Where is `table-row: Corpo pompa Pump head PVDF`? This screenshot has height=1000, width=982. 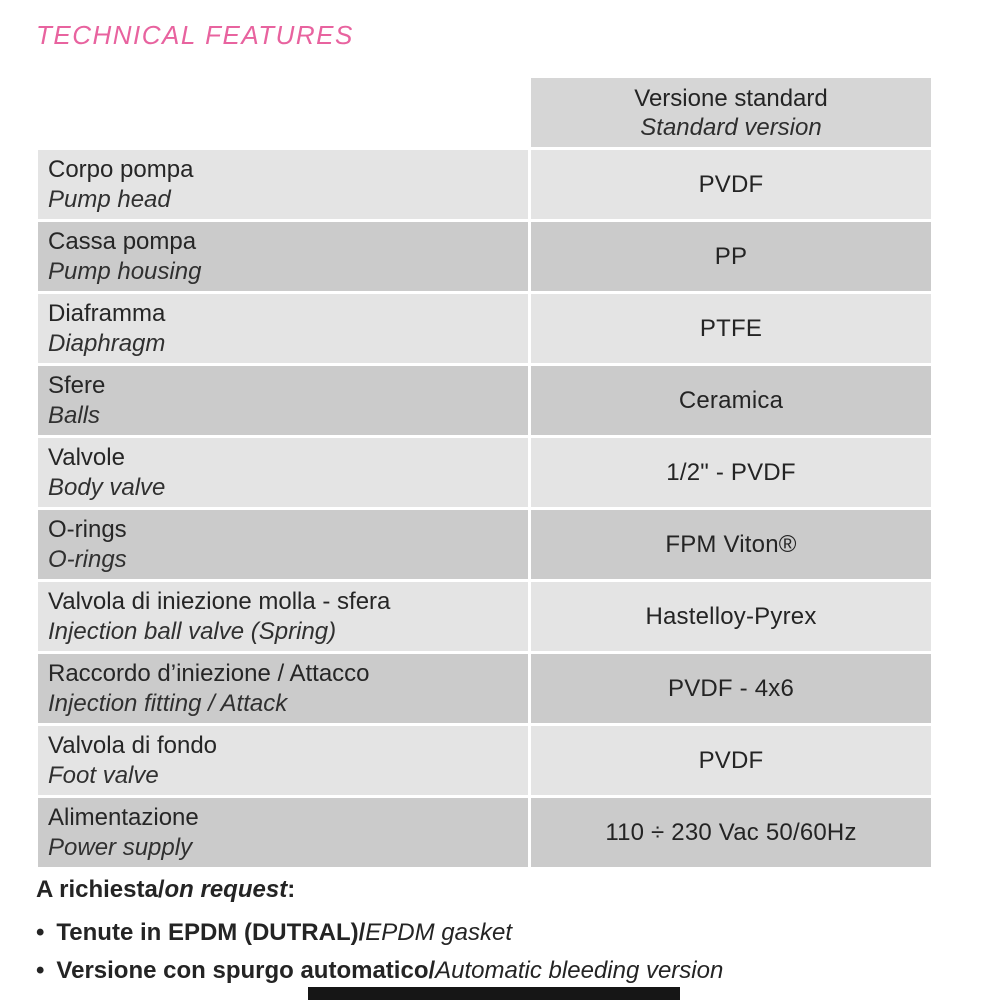 table-row: Corpo pompa Pump head PVDF is located at coordinates (484, 184).